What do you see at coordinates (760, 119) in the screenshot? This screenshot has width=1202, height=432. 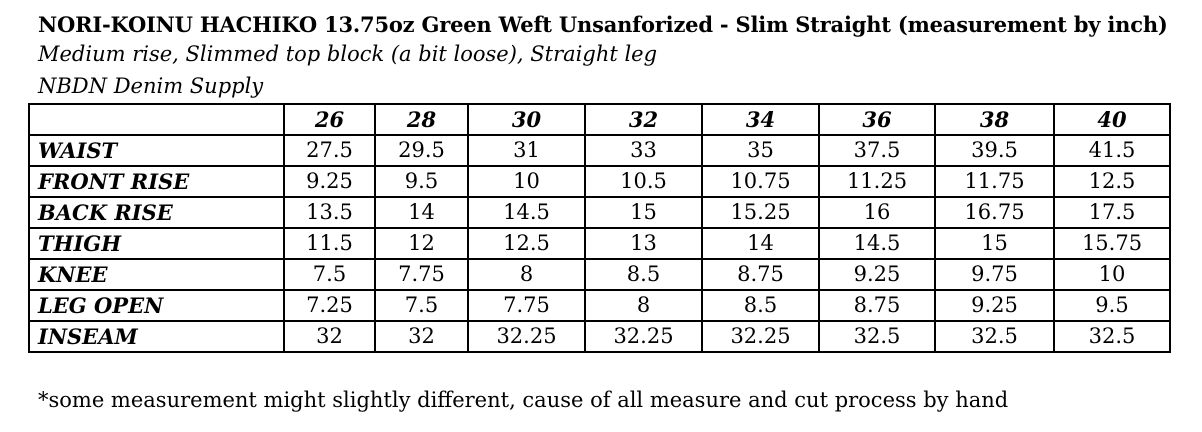 I see `size-header: 34` at bounding box center [760, 119].